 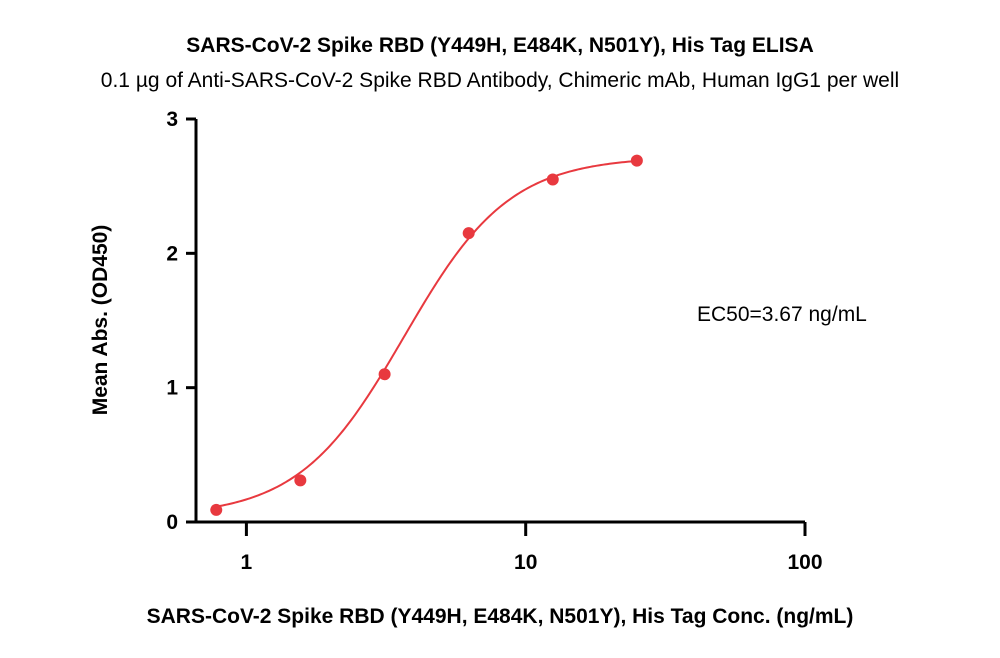 What do you see at coordinates (782, 314) in the screenshot?
I see `ec50-annotation: EC50=3.67 ng/mL` at bounding box center [782, 314].